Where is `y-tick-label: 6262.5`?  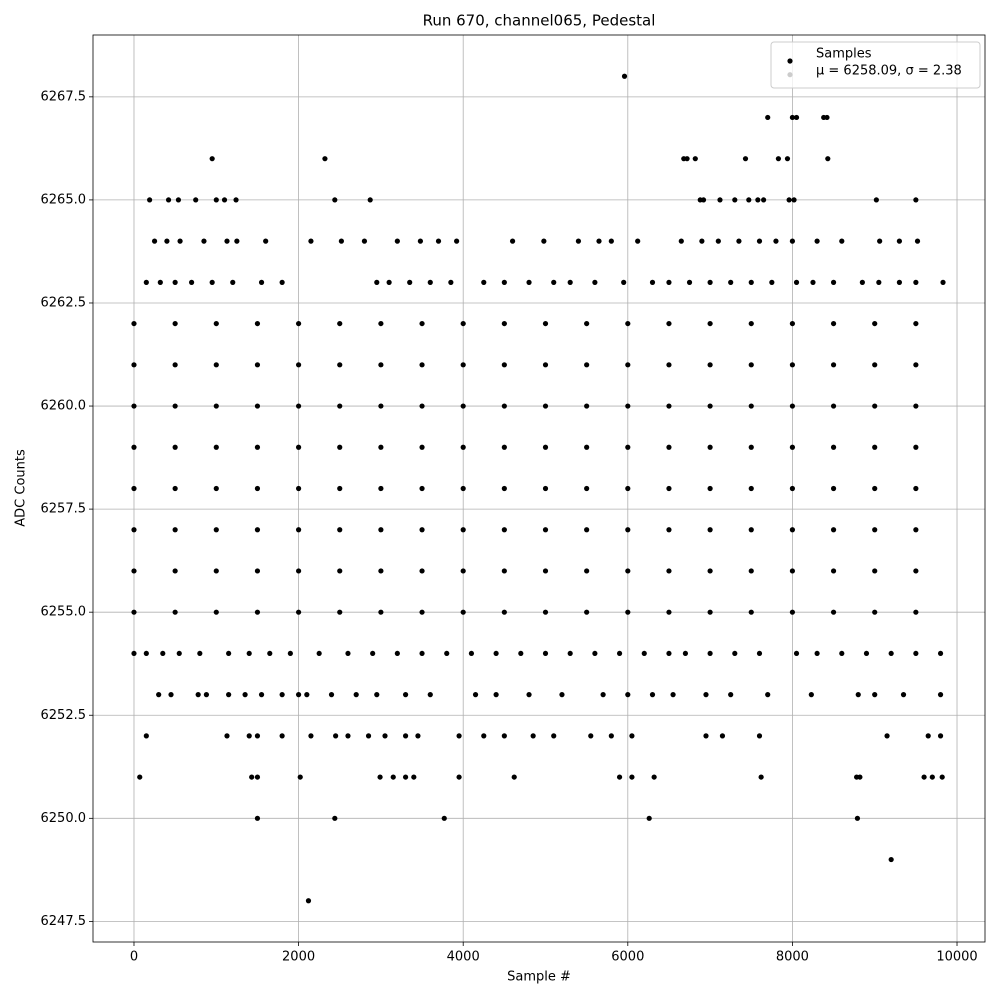 y-tick-label: 6262.5 is located at coordinates (64, 302).